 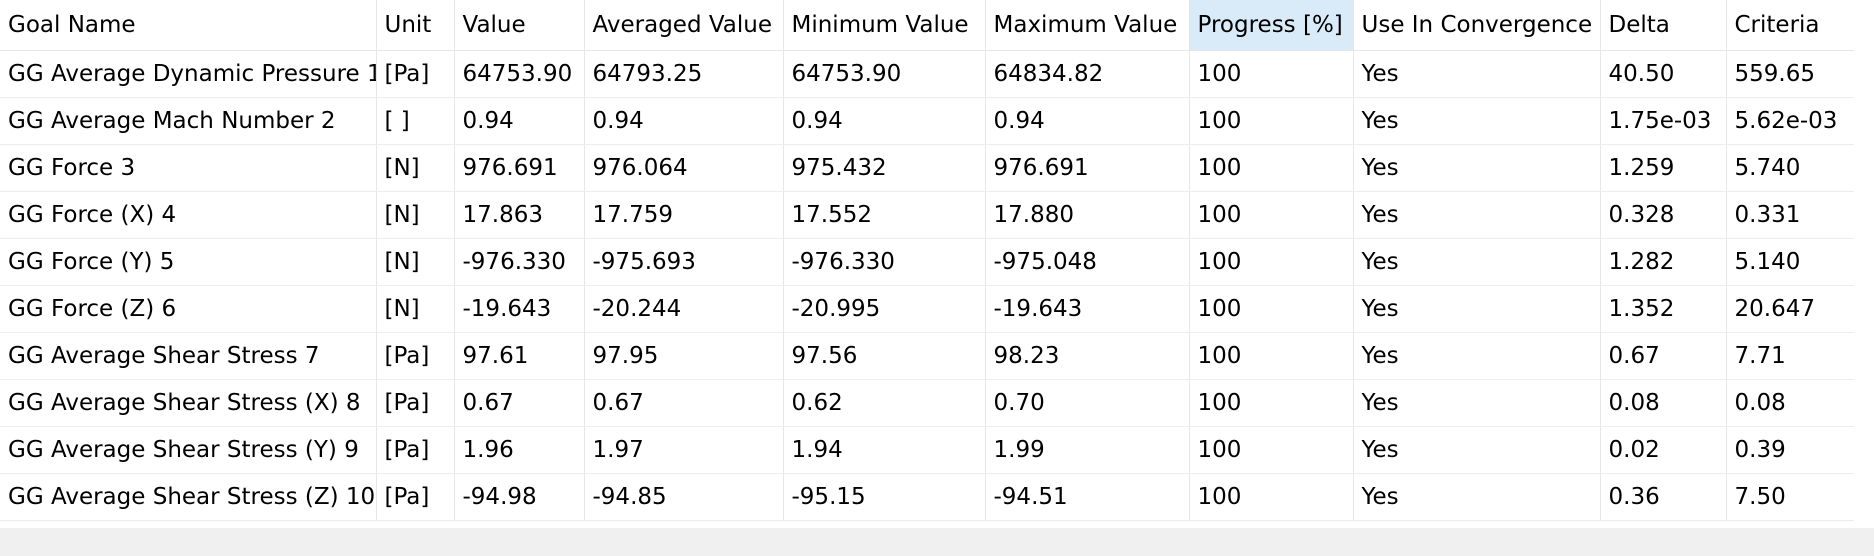 What do you see at coordinates (1663, 403) in the screenshot?
I see `cell-delta: 0.08` at bounding box center [1663, 403].